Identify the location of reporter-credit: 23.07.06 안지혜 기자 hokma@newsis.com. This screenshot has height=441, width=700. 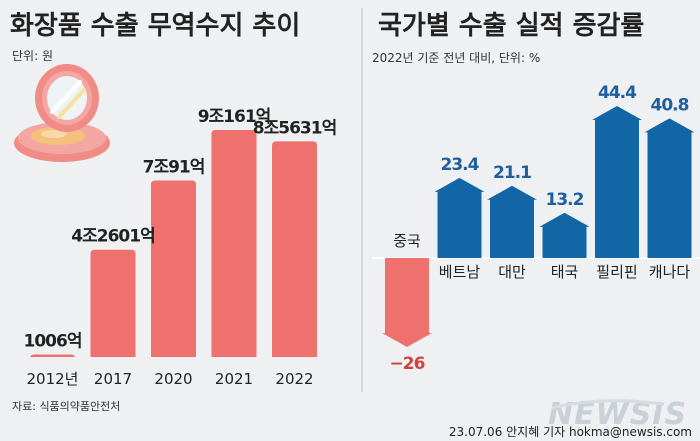
(570, 432).